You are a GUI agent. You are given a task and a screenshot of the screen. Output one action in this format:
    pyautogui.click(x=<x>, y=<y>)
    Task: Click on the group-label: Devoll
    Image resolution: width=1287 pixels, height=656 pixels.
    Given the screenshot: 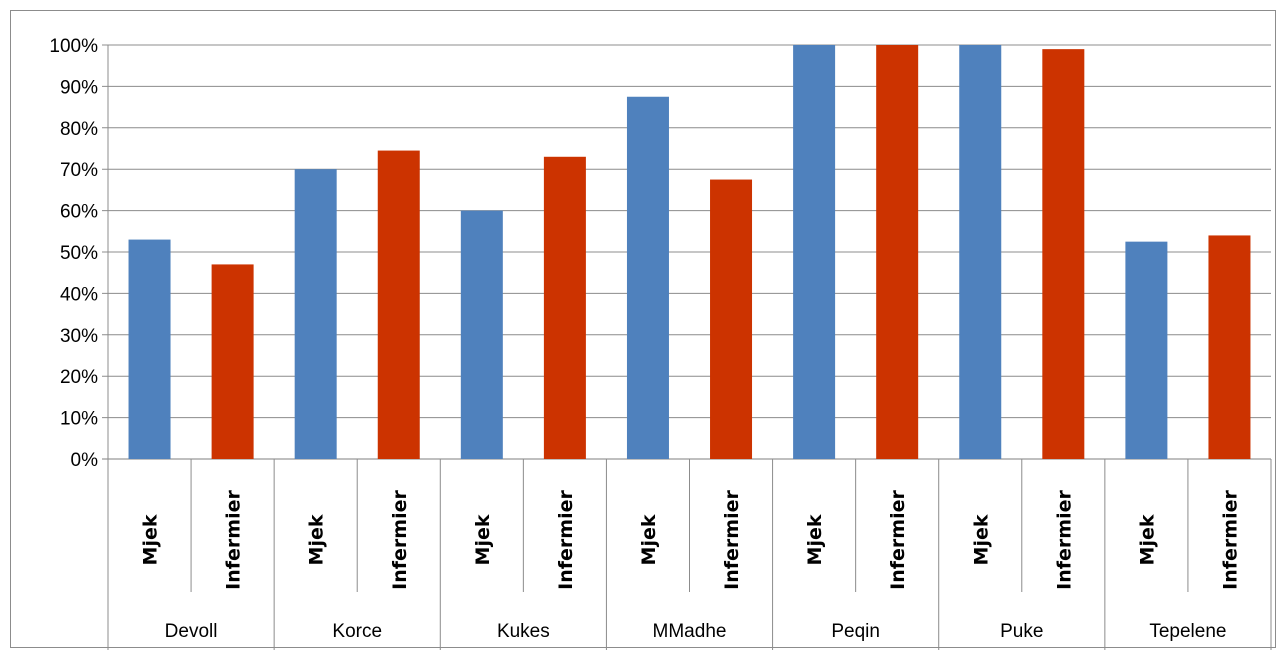 What is the action you would take?
    pyautogui.click(x=191, y=631)
    